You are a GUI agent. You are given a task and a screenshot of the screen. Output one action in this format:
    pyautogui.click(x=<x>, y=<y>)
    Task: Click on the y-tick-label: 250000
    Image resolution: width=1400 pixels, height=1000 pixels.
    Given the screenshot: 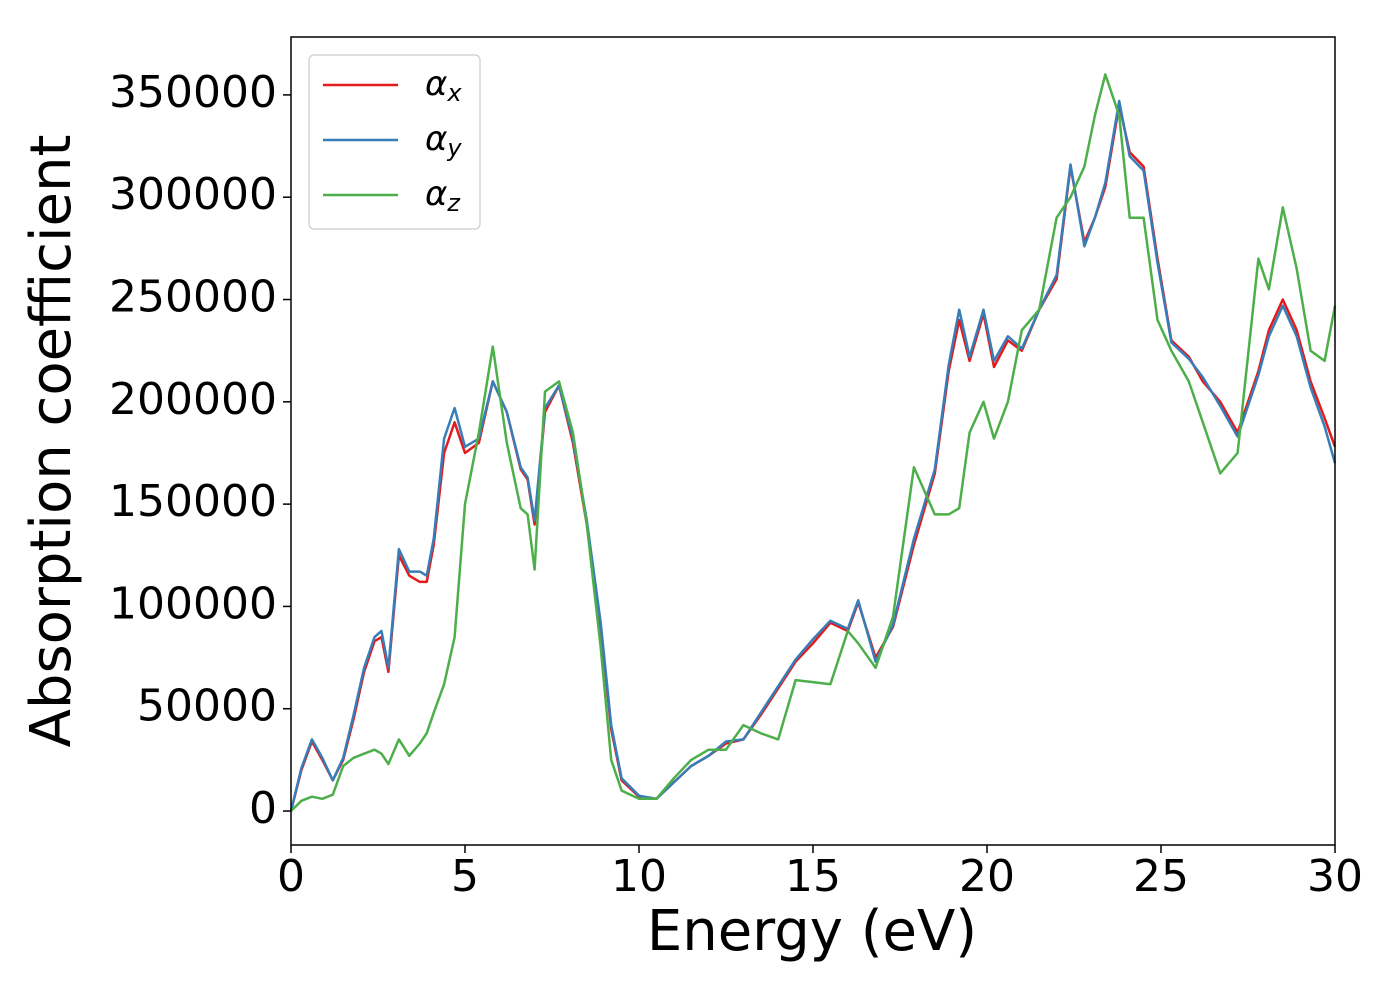 What is the action you would take?
    pyautogui.click(x=193, y=297)
    